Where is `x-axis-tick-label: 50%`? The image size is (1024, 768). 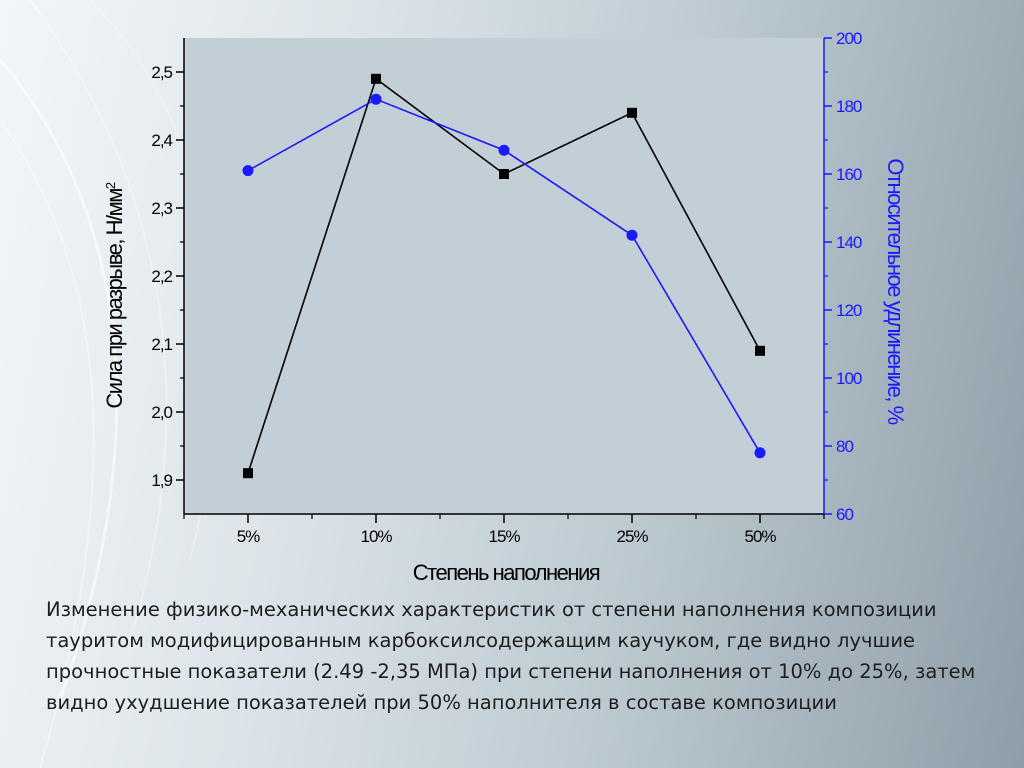
x-axis-tick-label: 50% is located at coordinates (760, 536).